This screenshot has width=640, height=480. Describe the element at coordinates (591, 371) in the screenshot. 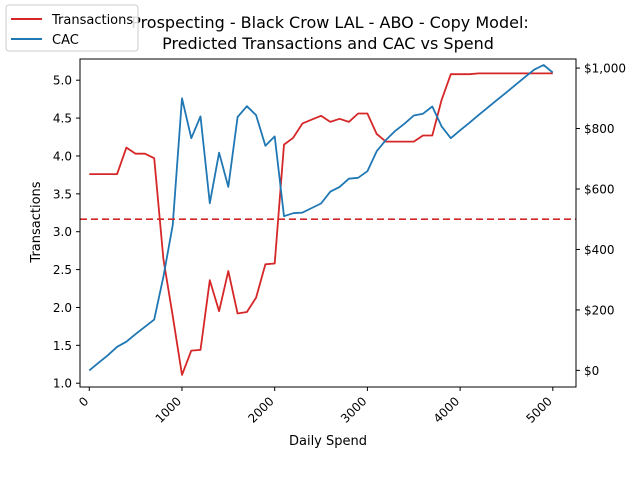

I see `y2-tick-label: $0` at that location.